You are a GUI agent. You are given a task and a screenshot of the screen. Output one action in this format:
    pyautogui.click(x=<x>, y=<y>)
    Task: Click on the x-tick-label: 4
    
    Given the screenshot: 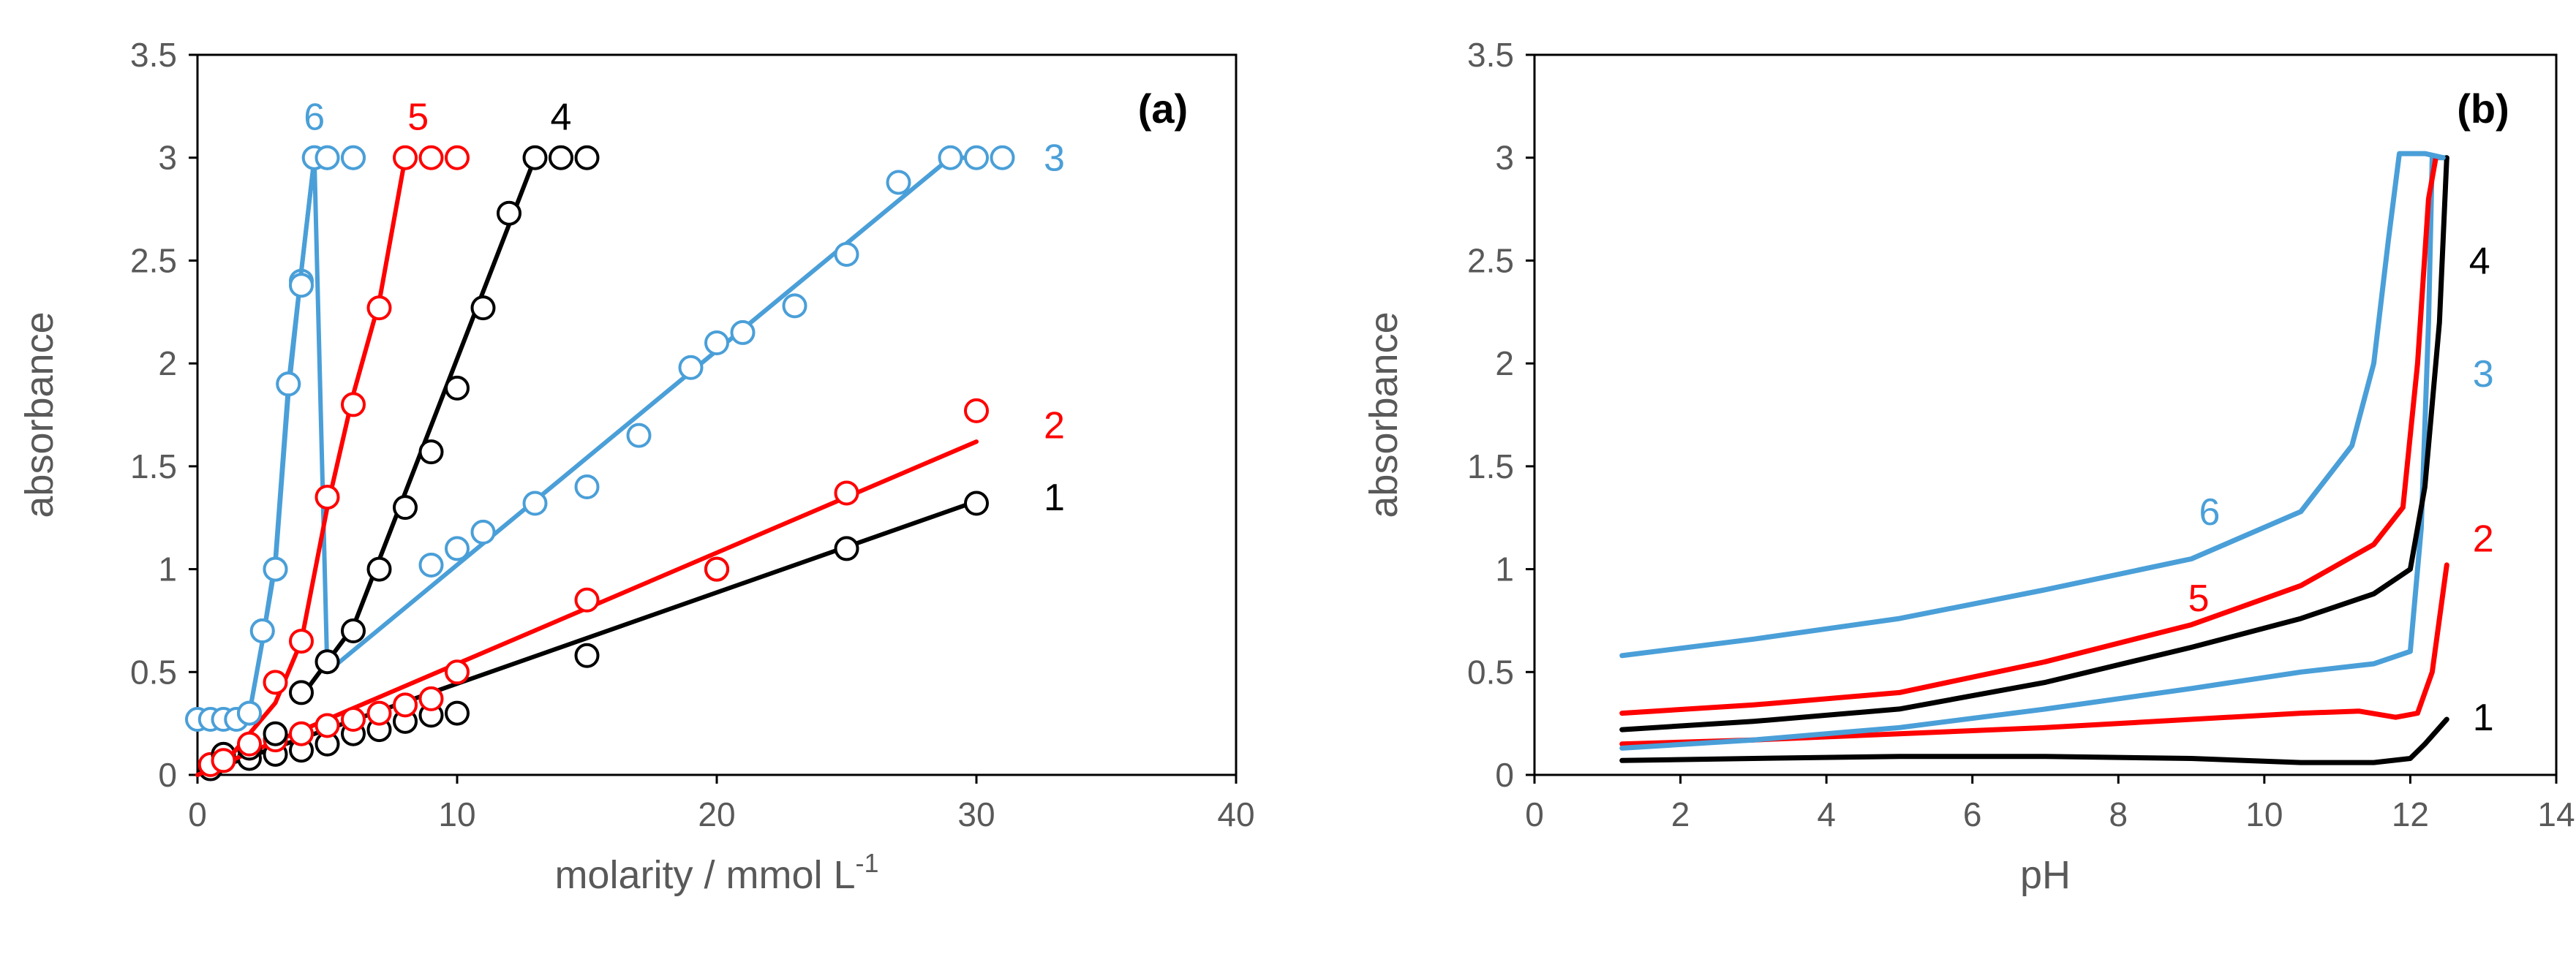 What is the action you would take?
    pyautogui.click(x=1826, y=814)
    